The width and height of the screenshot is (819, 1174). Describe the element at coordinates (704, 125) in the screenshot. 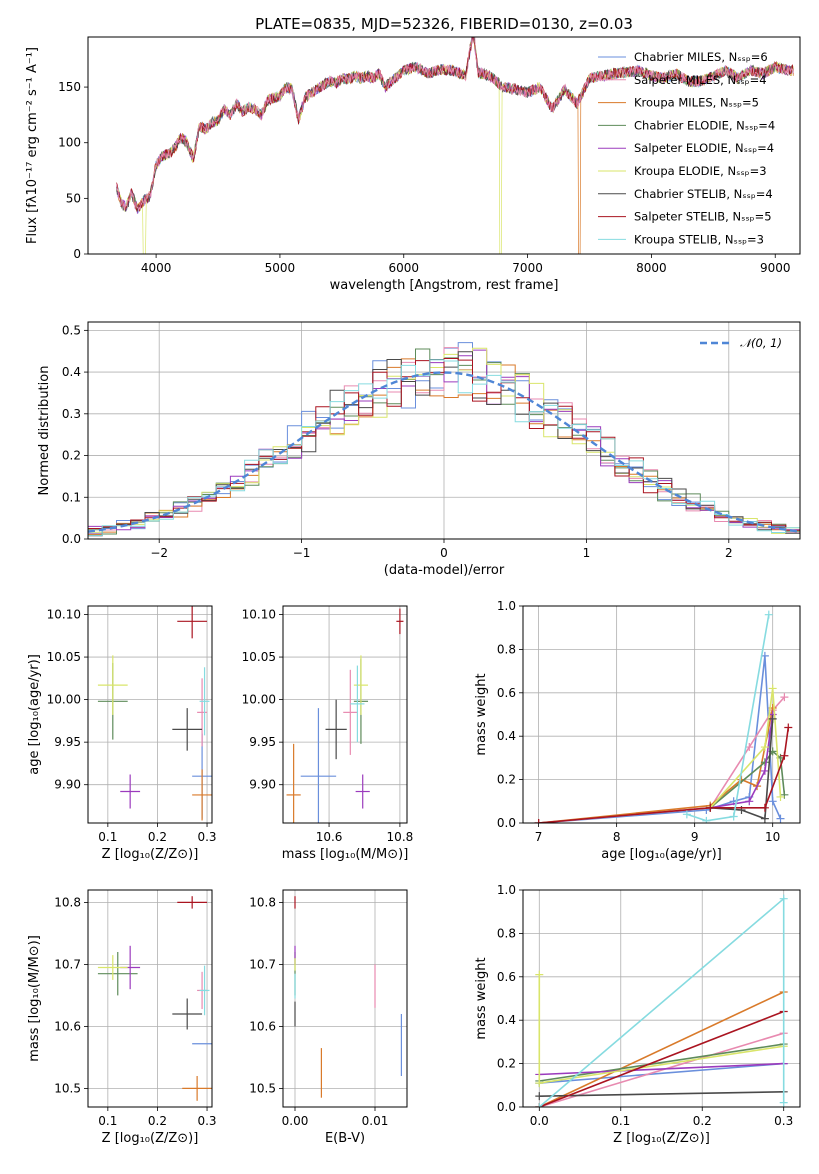

I see `legend-entry: Chabrier ELODIE, Nₛₛₚ=4` at that location.